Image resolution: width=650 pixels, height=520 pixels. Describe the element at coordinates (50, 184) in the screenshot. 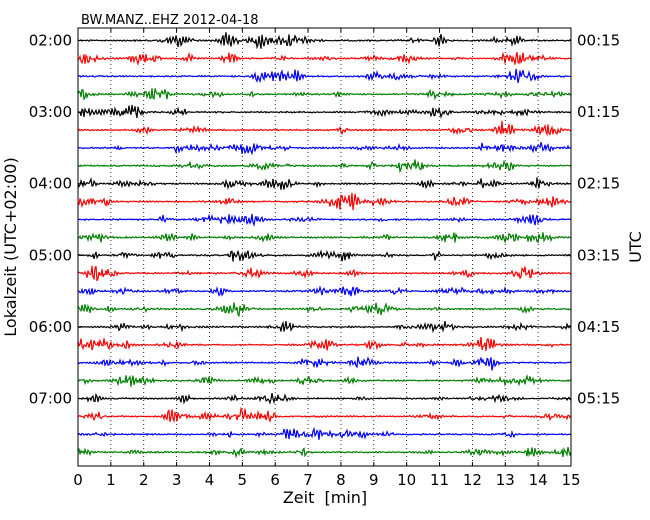

I see `left-tick-label: 04:00` at that location.